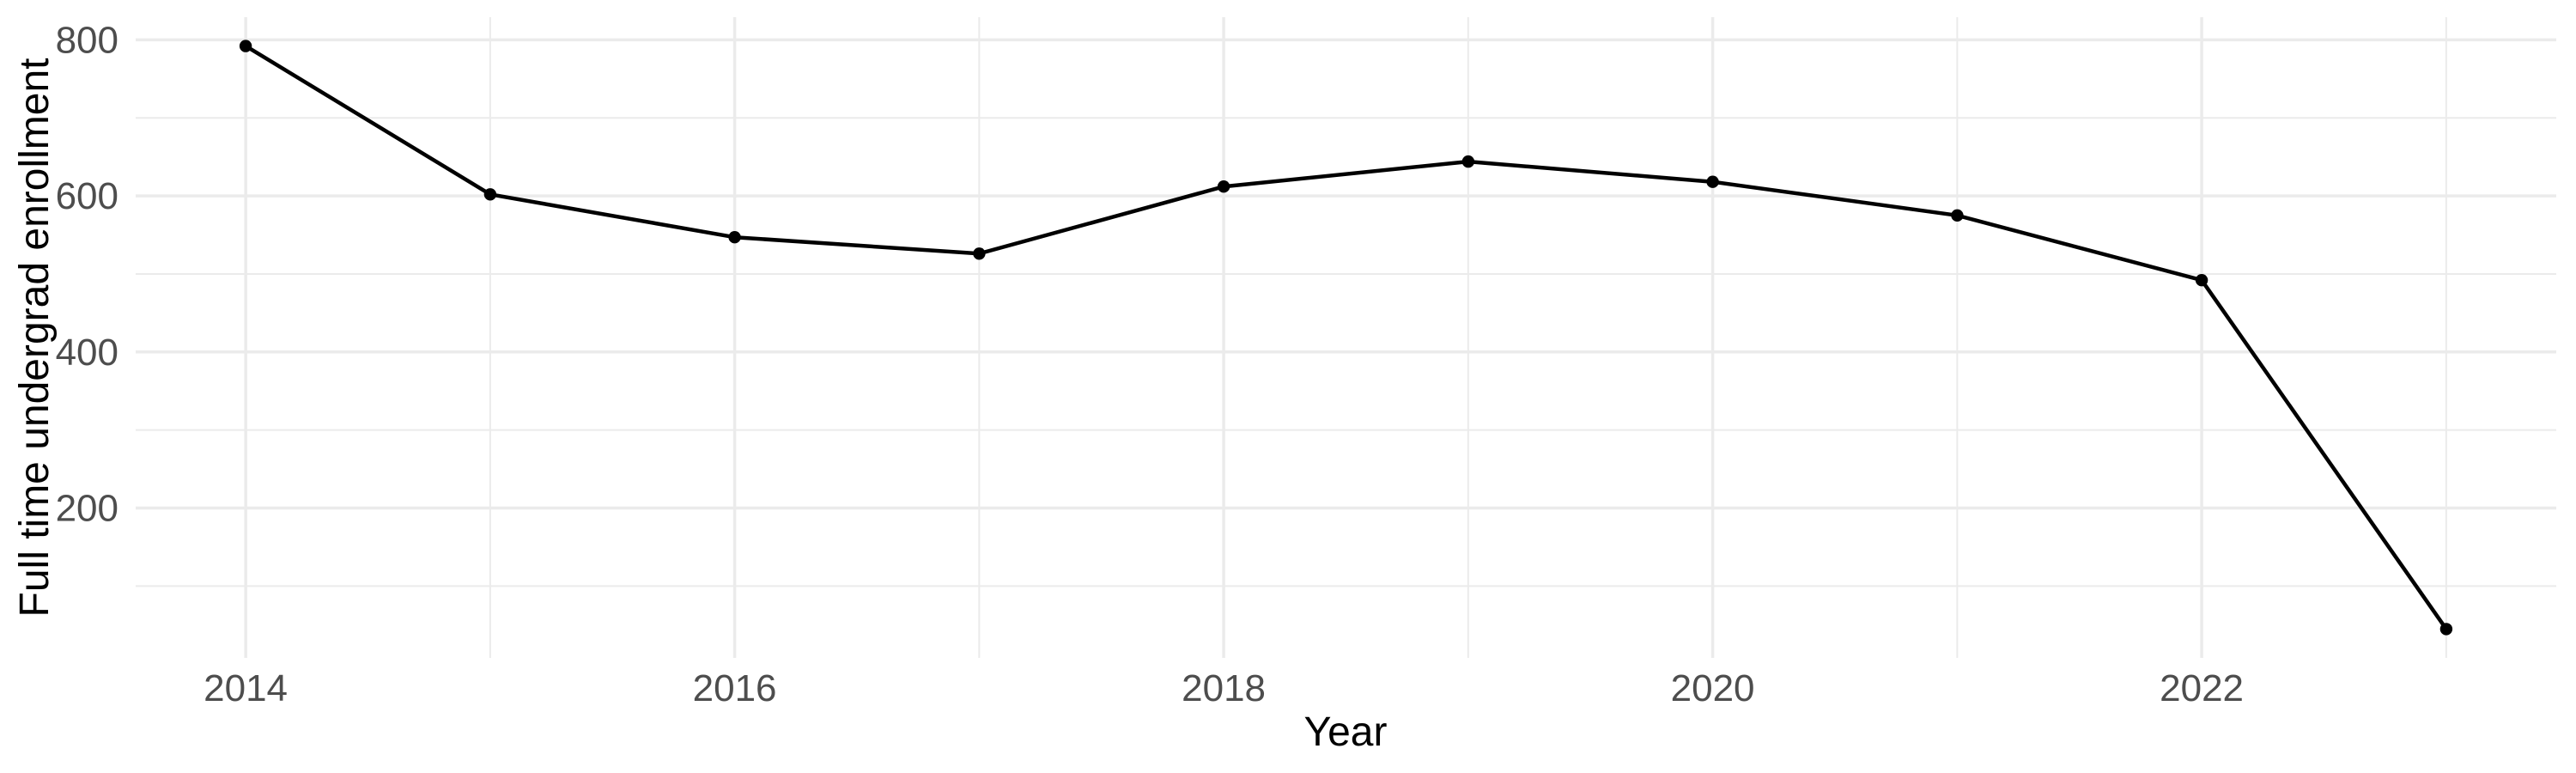 The height and width of the screenshot is (773, 2576). I want to click on x-tick-label: 2020, so click(1713, 688).